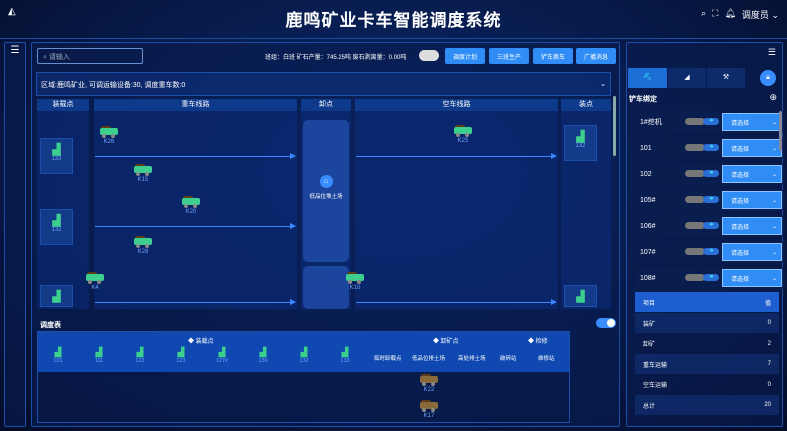 The width and height of the screenshot is (787, 431). Describe the element at coordinates (99, 355) in the screenshot. I see `schedule-loader: ▟ 111` at that location.